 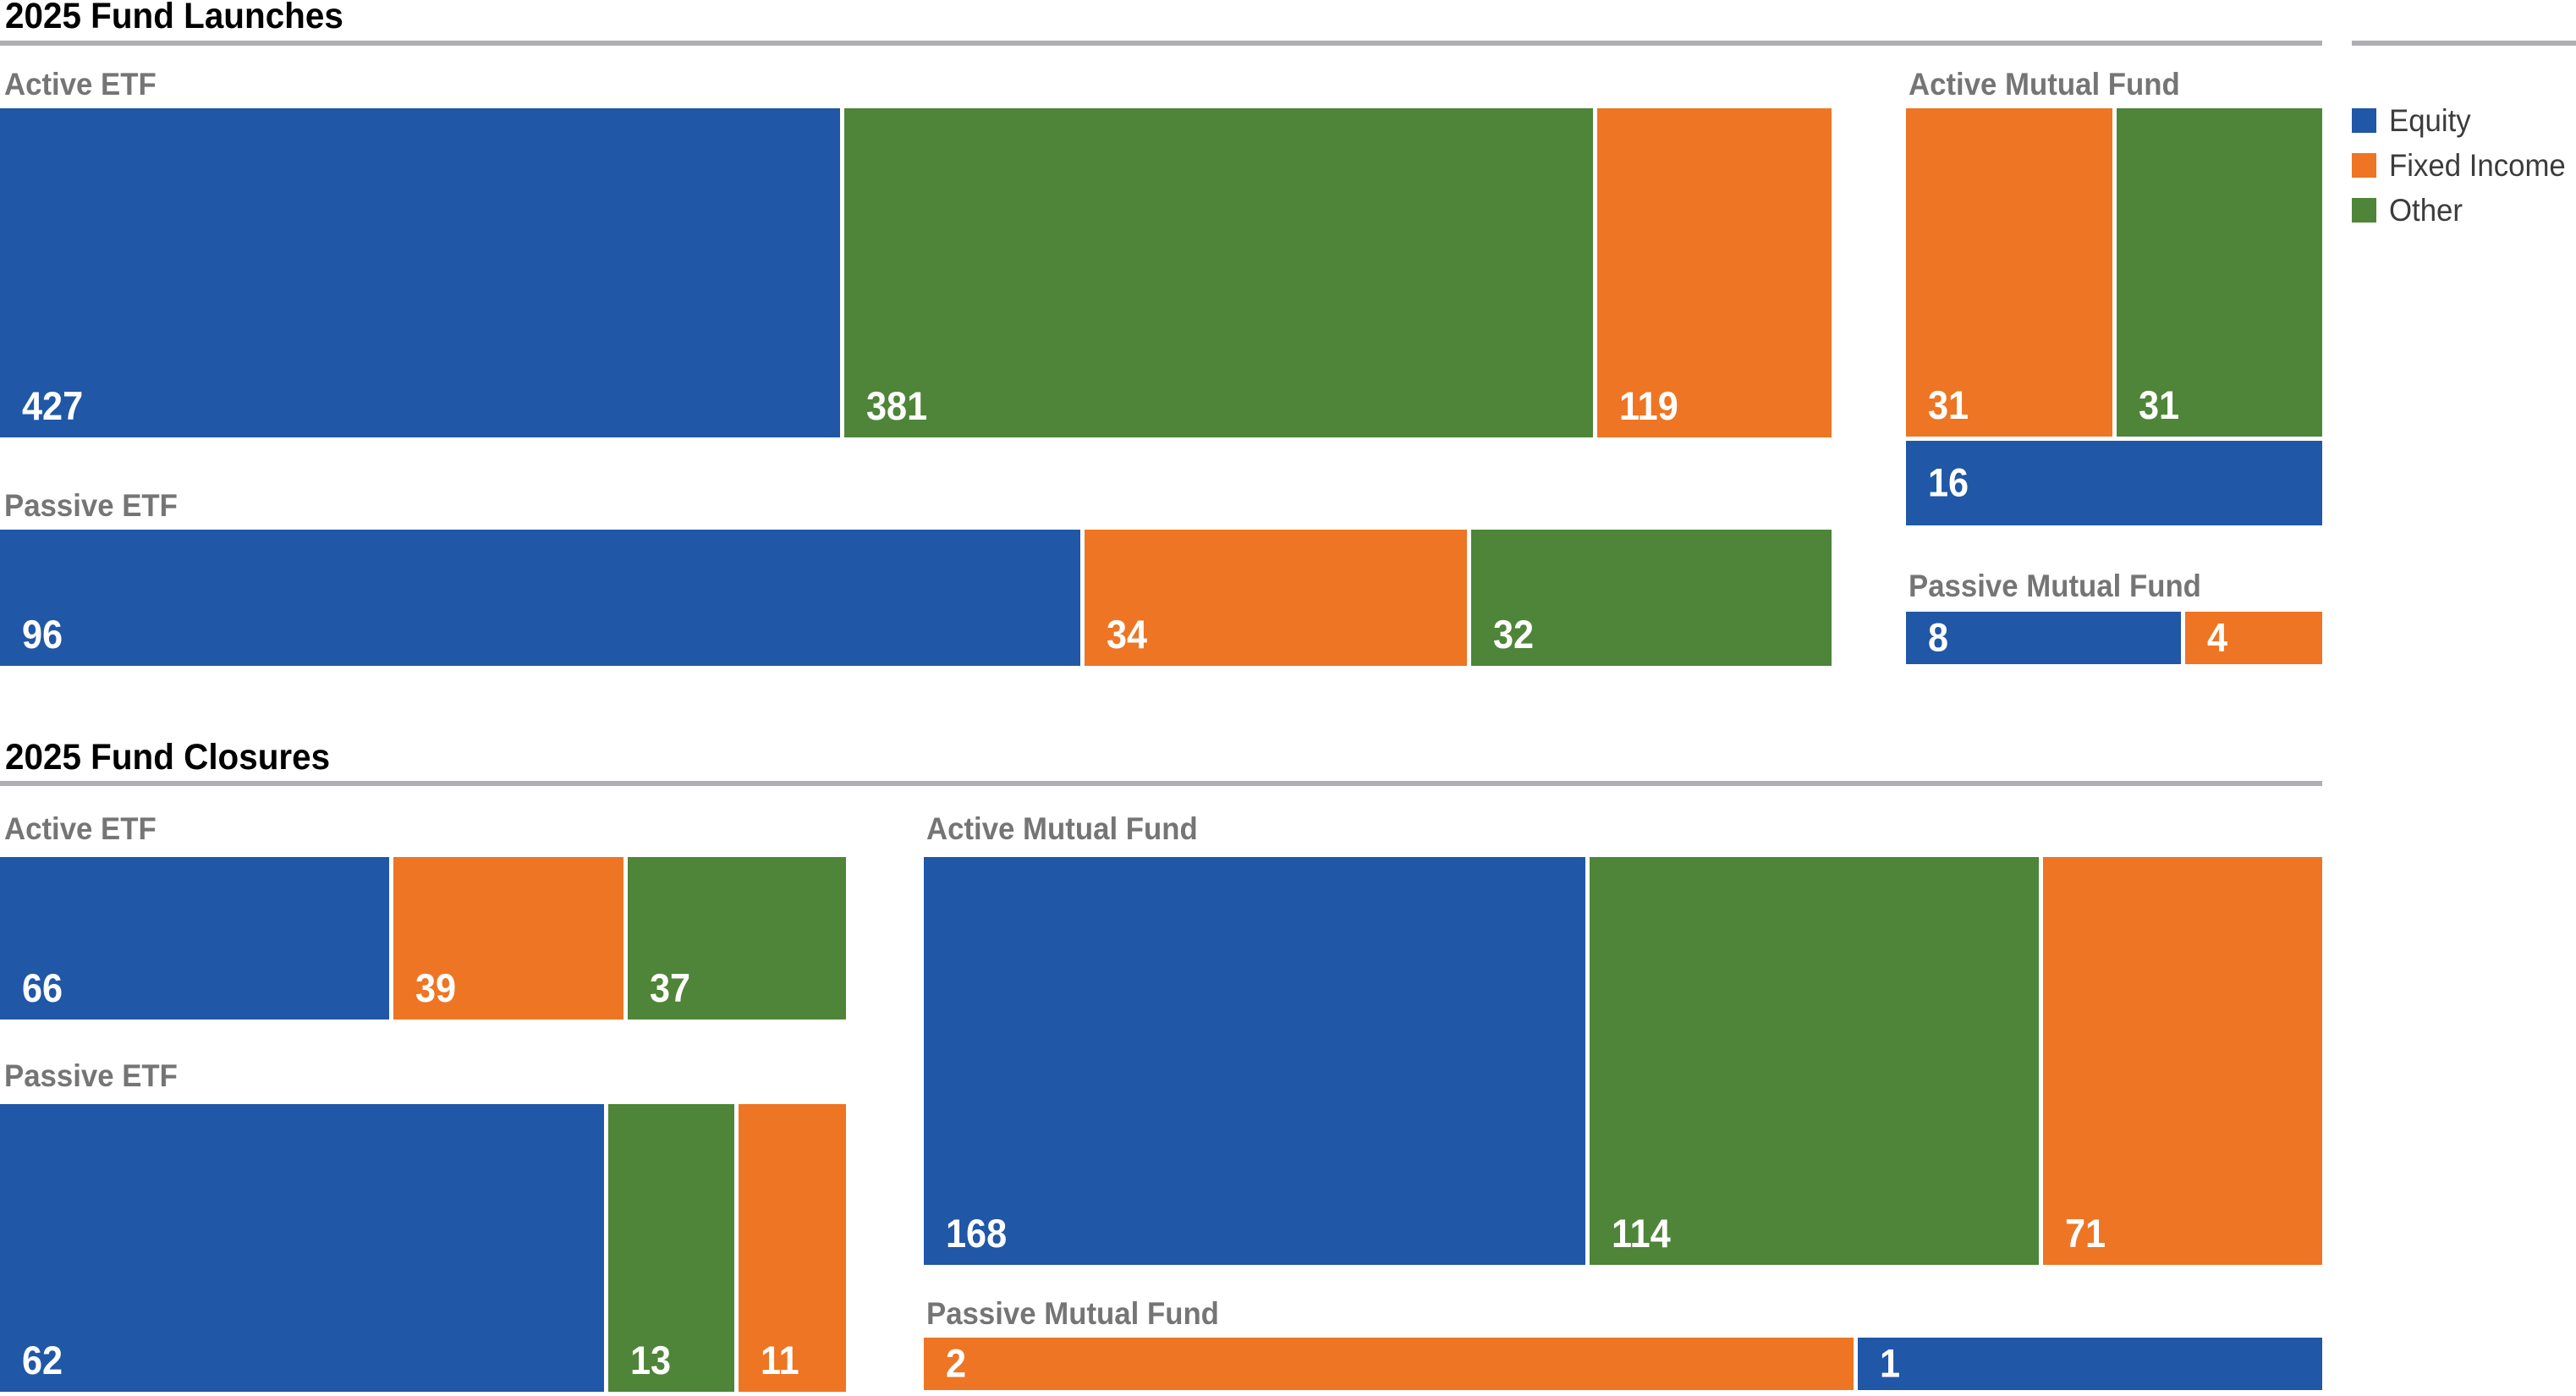 What do you see at coordinates (91, 505) in the screenshot?
I see `group-label-launches-passive-etf: Passive ETF` at bounding box center [91, 505].